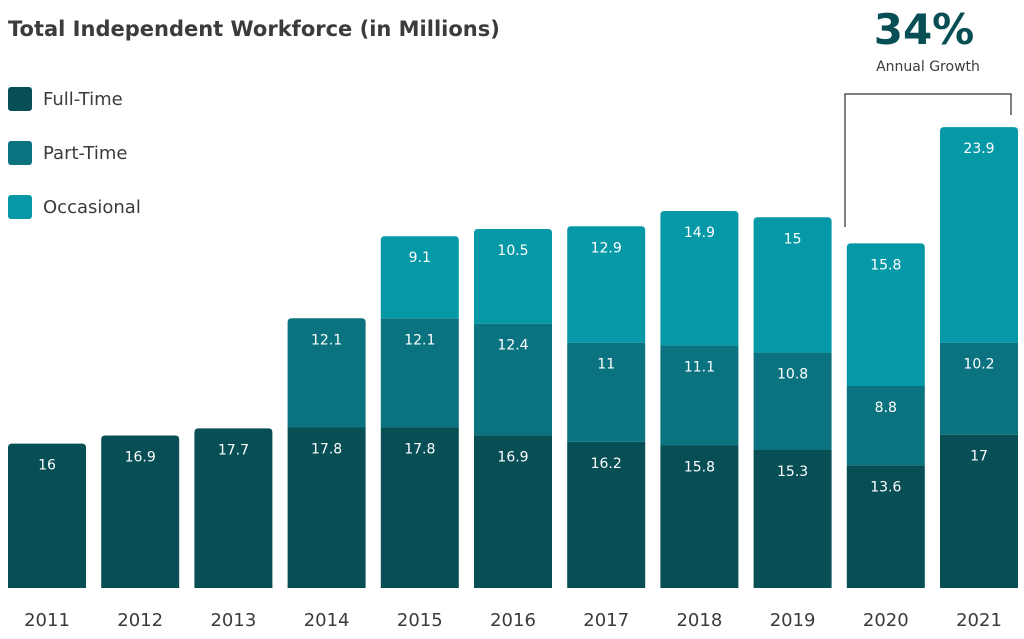 This screenshot has height=639, width=1024. Describe the element at coordinates (326, 449) in the screenshot. I see `data-label-full-time-2014: 17.8` at that location.